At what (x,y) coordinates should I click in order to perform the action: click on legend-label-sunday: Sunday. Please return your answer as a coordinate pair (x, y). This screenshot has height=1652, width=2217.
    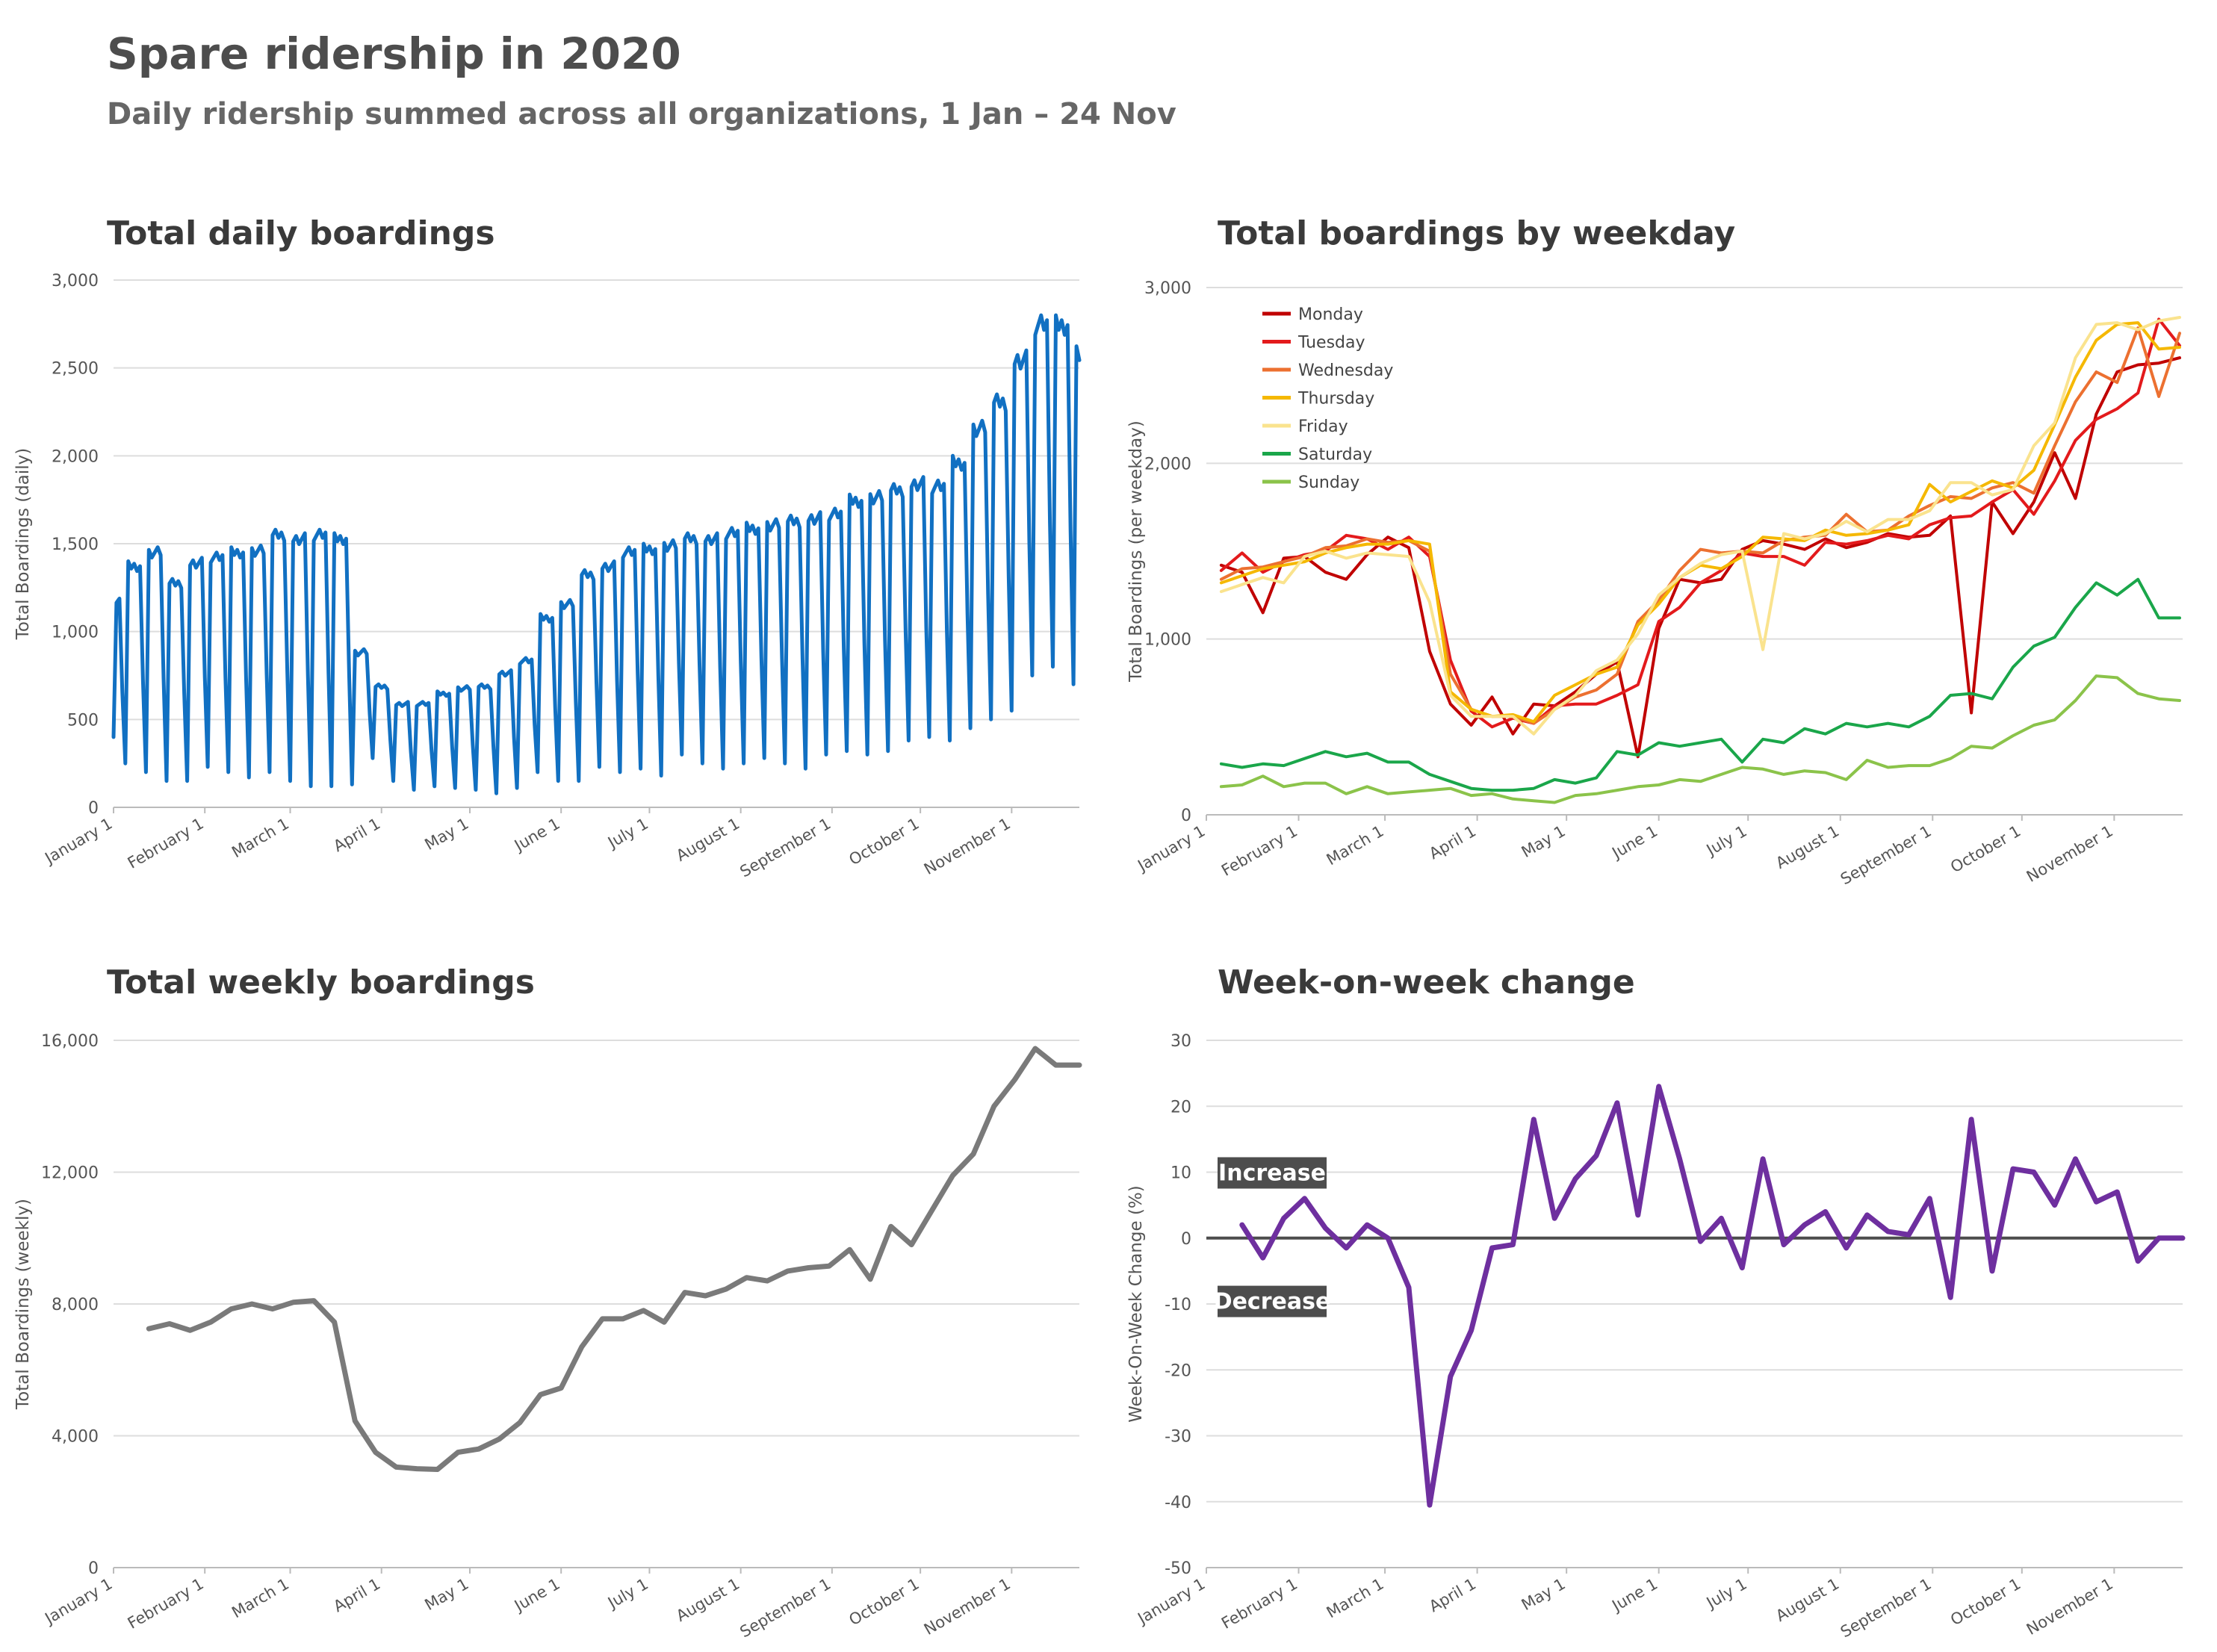
    Looking at the image, I should click on (1328, 482).